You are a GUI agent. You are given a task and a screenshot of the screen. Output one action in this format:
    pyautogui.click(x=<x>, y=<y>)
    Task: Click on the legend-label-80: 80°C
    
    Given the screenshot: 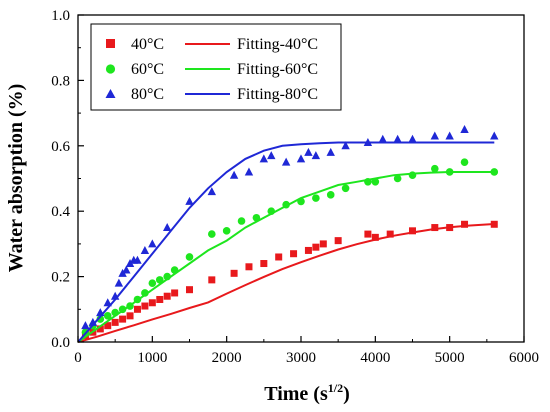 What is the action you would take?
    pyautogui.click(x=147, y=94)
    